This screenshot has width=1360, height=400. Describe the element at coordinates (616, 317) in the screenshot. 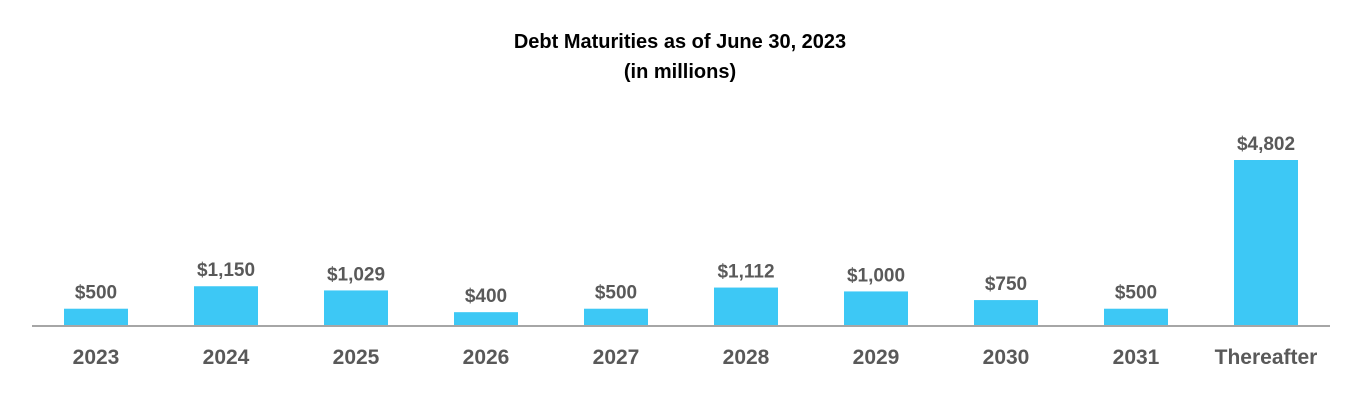

I see `bar-2027` at that location.